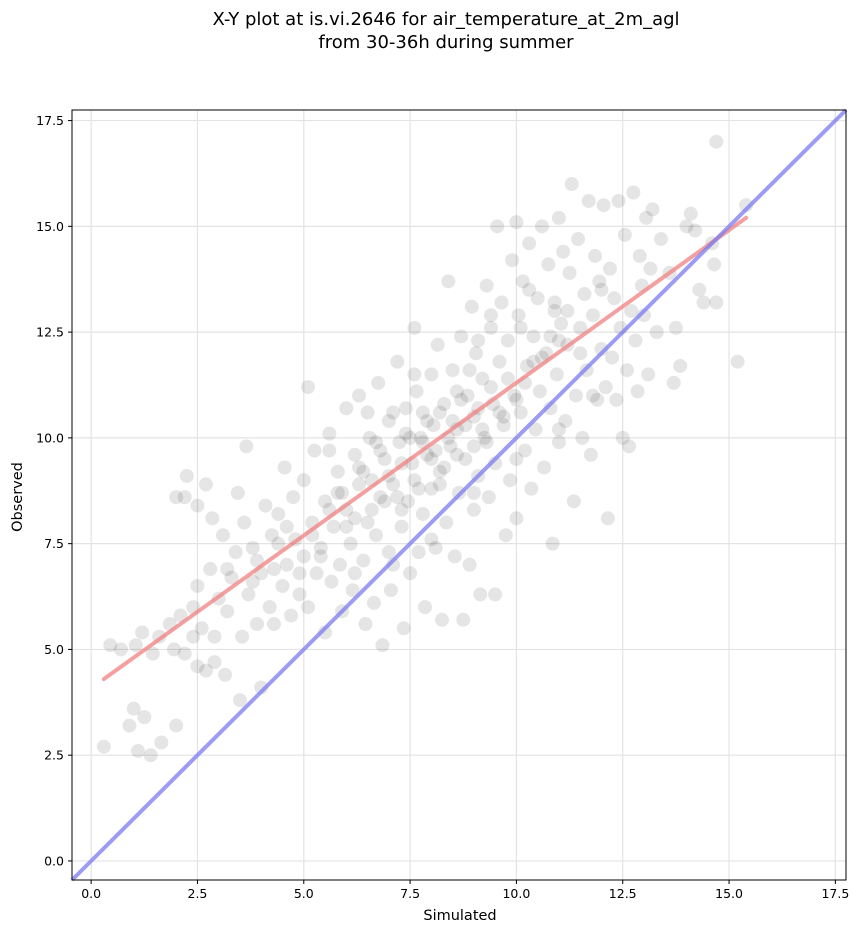 This screenshot has height=934, width=861. What do you see at coordinates (18, 497) in the screenshot?
I see `y-axis-label: Observed` at bounding box center [18, 497].